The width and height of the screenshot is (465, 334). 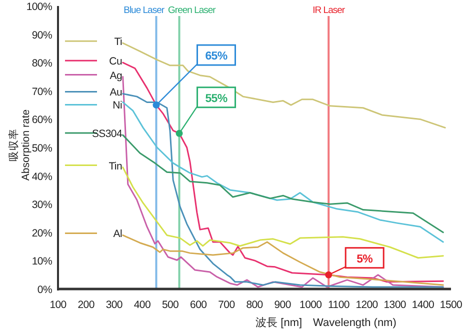 I want to click on x-tick-label: 700, so click(x=227, y=305).